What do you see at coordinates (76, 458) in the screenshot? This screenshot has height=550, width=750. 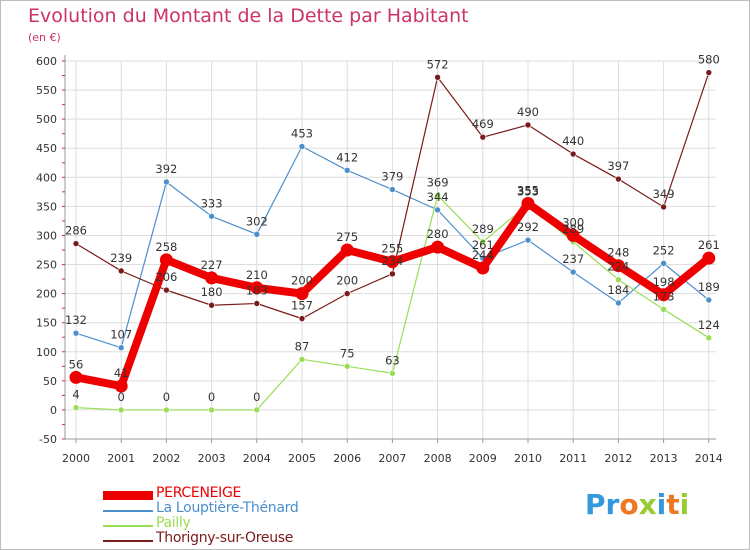 I see `x-tick-label: 2000` at bounding box center [76, 458].